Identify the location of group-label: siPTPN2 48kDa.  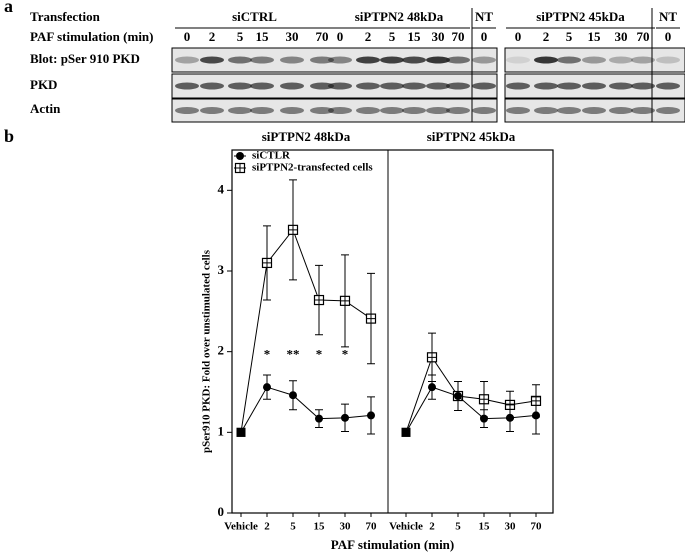
(399, 16).